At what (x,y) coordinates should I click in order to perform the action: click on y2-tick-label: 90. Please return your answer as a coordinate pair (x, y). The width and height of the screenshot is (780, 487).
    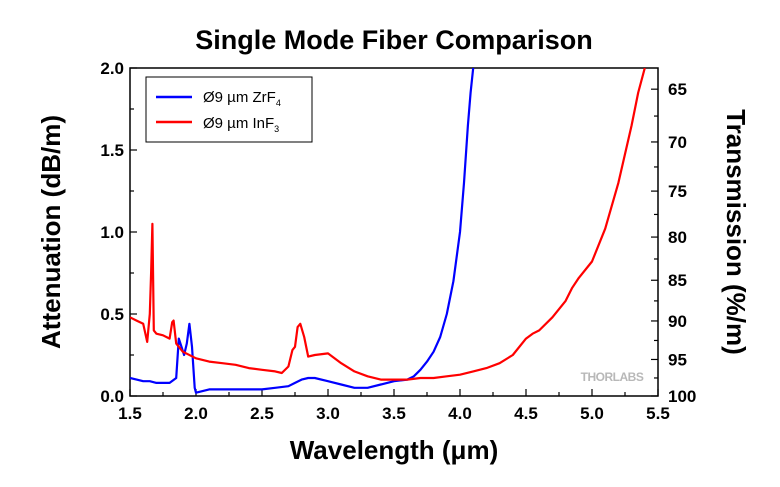
    Looking at the image, I should click on (677, 321).